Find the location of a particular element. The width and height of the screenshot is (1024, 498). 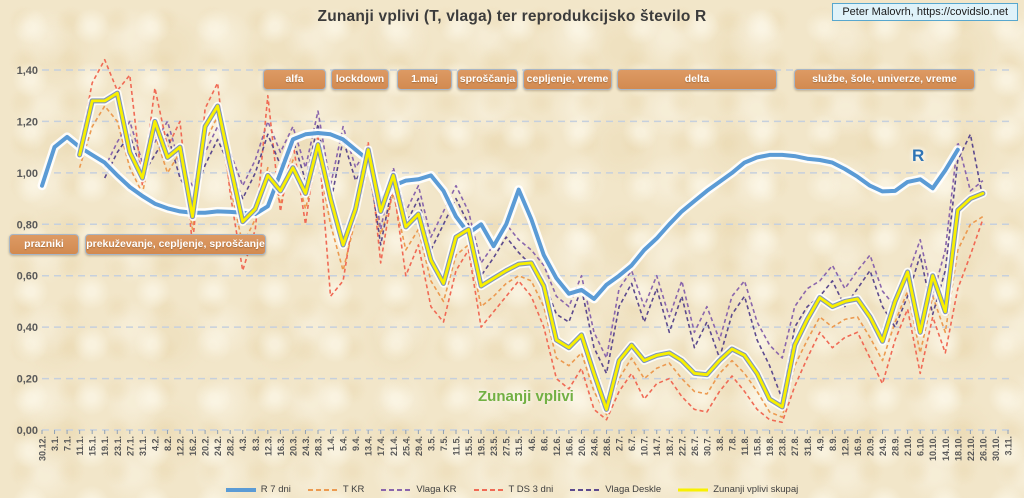

legend-item-t-kr: T KR is located at coordinates (335, 489).